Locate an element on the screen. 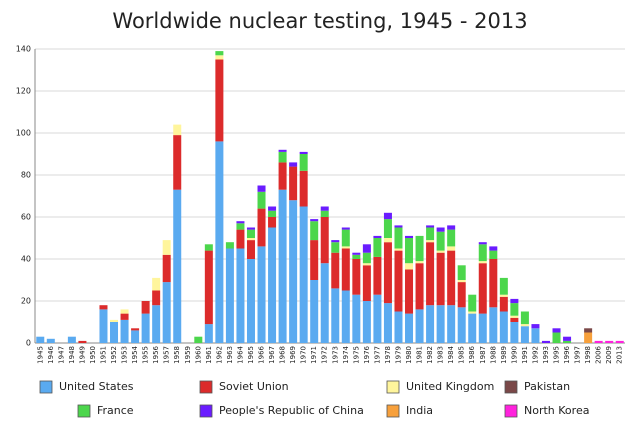 This screenshot has height=422, width=640. y-tick-label: 40 is located at coordinates (26, 259).